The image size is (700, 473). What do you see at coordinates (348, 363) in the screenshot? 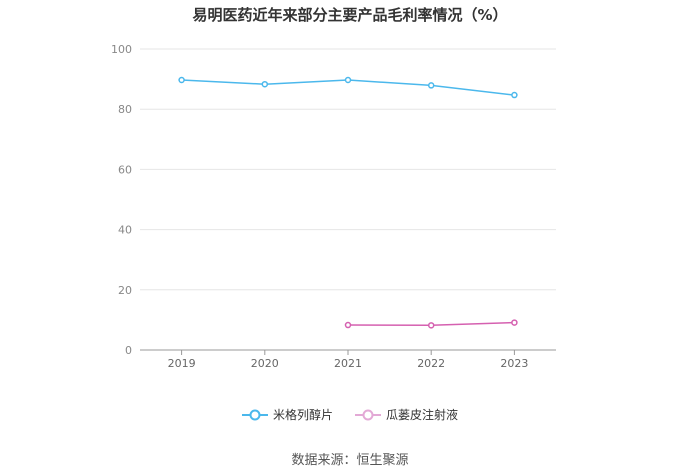
I see `x-tick-label: 2021` at bounding box center [348, 363].